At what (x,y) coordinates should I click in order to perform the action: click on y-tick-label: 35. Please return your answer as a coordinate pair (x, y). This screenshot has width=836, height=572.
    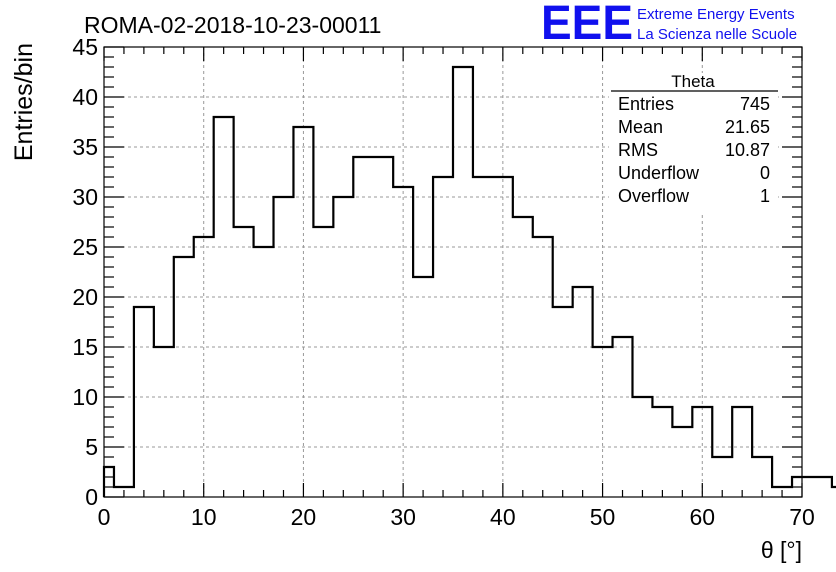
    Looking at the image, I should click on (85, 147).